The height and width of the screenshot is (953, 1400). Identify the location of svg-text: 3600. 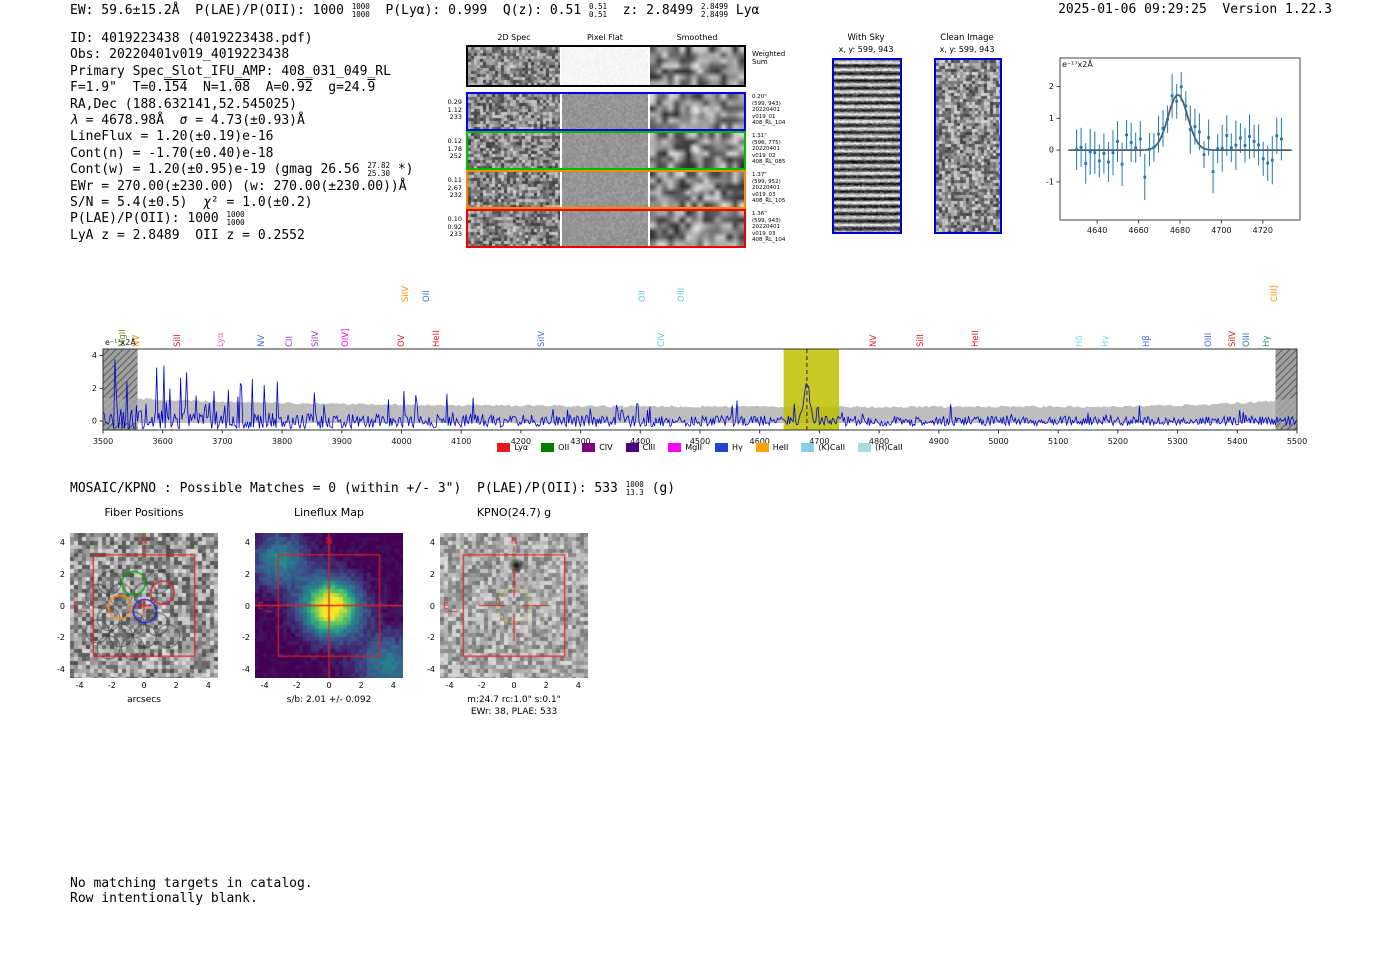
(163, 441).